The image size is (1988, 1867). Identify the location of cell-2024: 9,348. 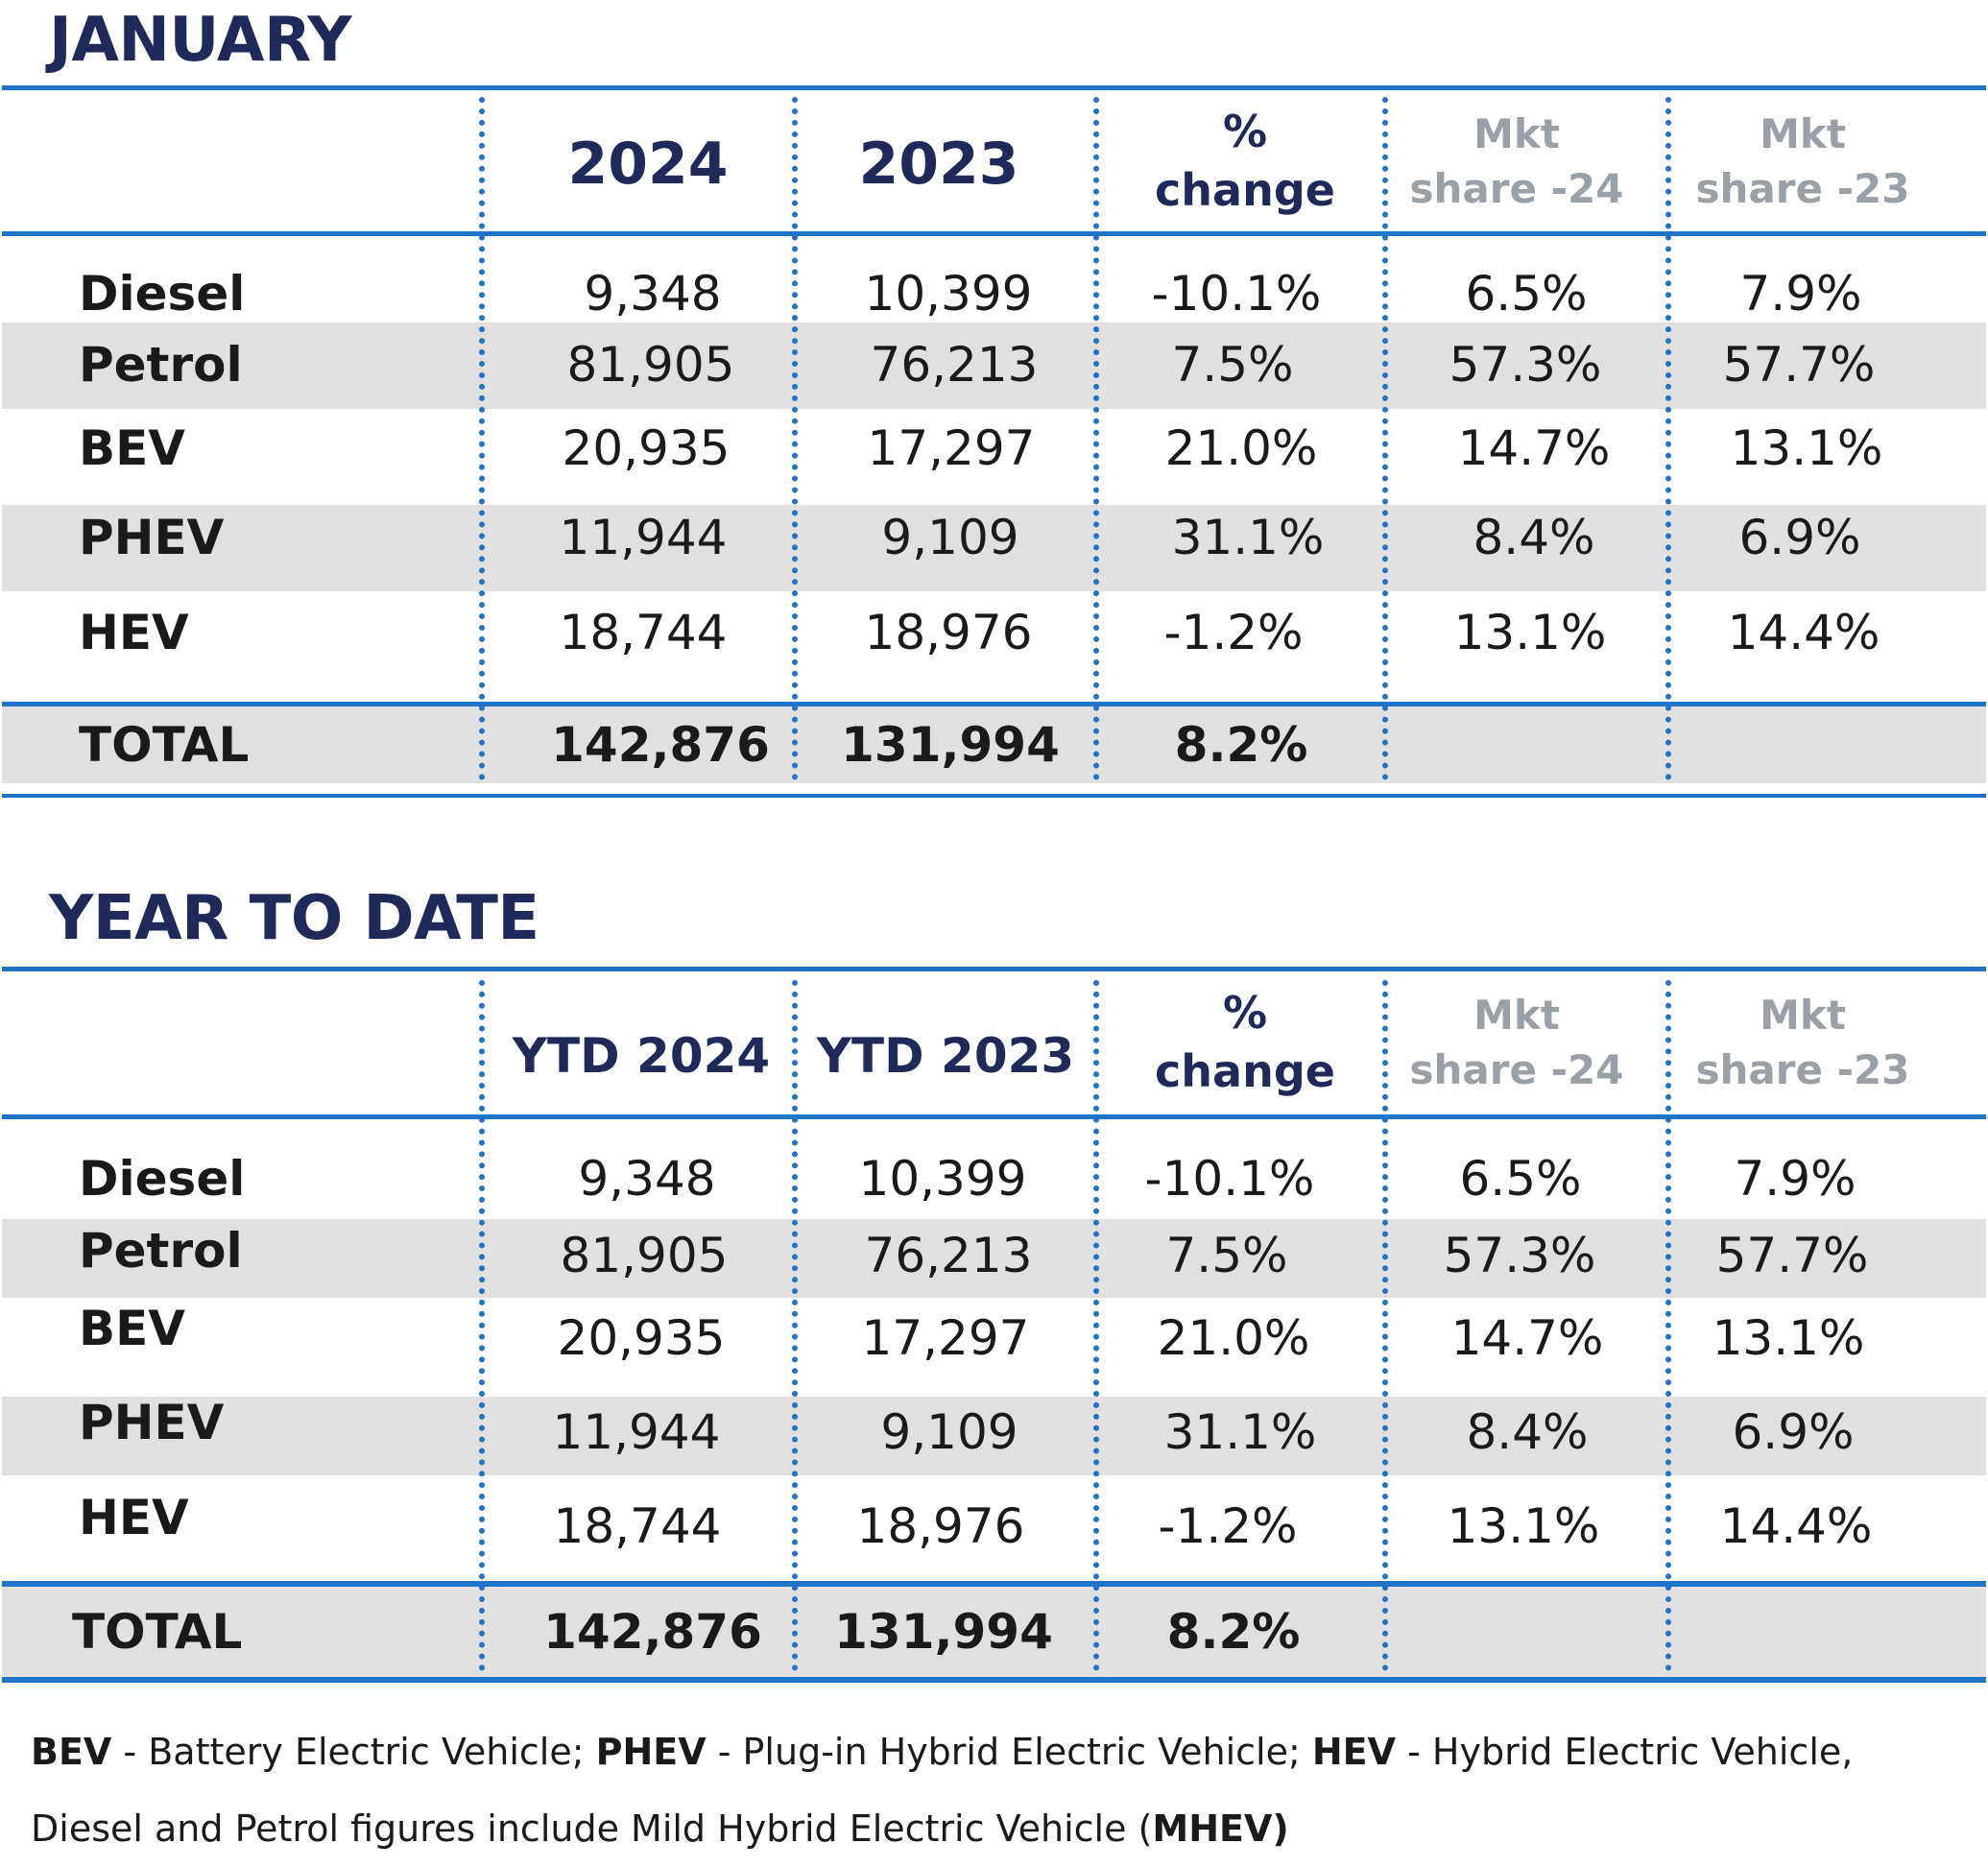
(647, 1179).